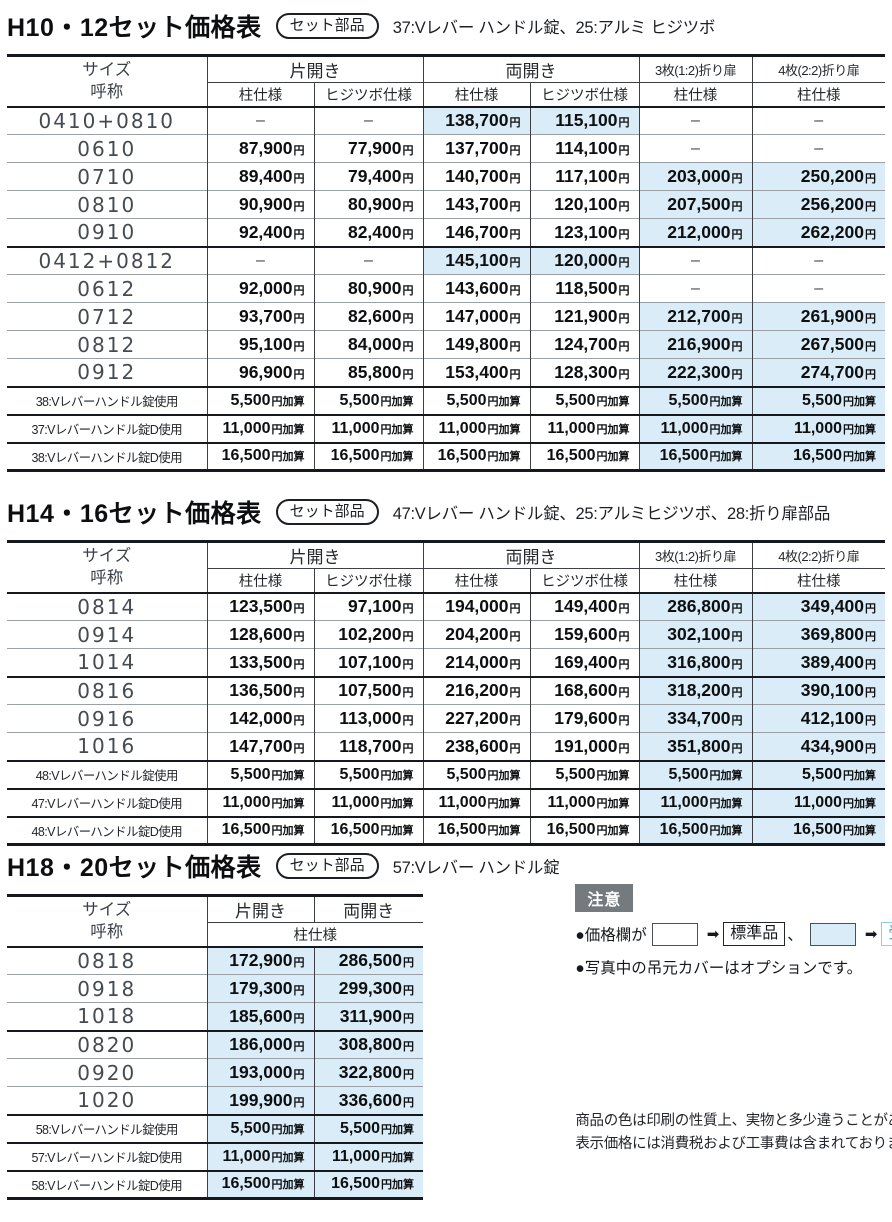  I want to click on price-cell: 84,000円, so click(369, 344).